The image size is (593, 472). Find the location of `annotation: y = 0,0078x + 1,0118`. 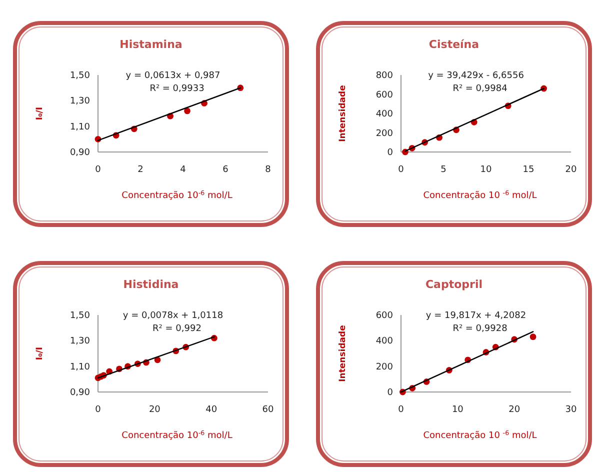

annotation: y = 0,0078x + 1,0118 is located at coordinates (173, 316).